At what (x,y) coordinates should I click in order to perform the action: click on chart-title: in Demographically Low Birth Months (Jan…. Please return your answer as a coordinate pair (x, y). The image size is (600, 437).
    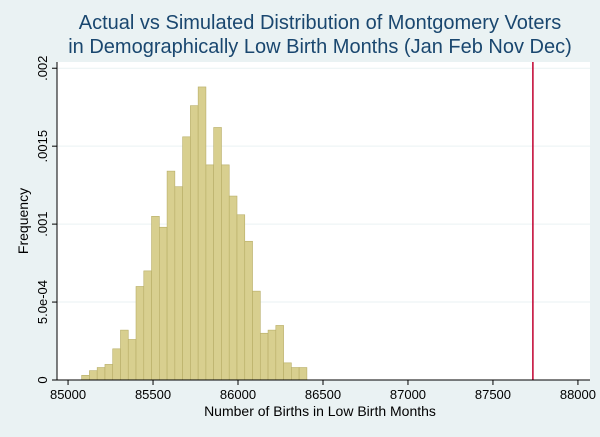
    Looking at the image, I should click on (320, 47).